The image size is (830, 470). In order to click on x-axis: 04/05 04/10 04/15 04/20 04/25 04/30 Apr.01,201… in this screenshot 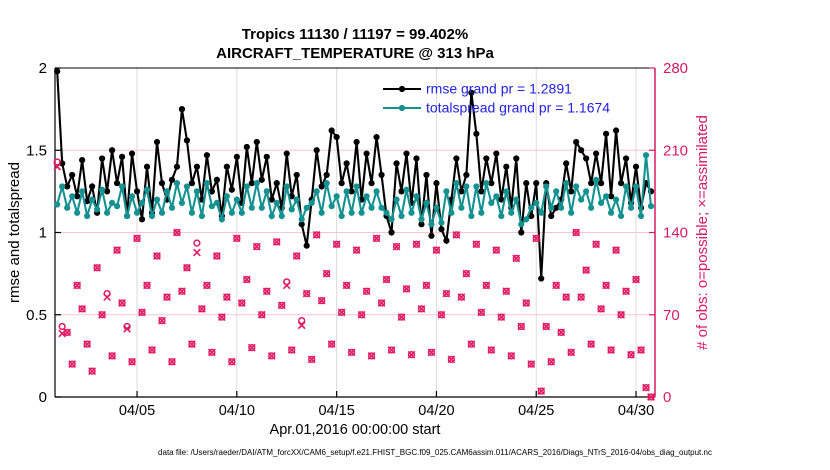, I will do `click(386, 414)`.